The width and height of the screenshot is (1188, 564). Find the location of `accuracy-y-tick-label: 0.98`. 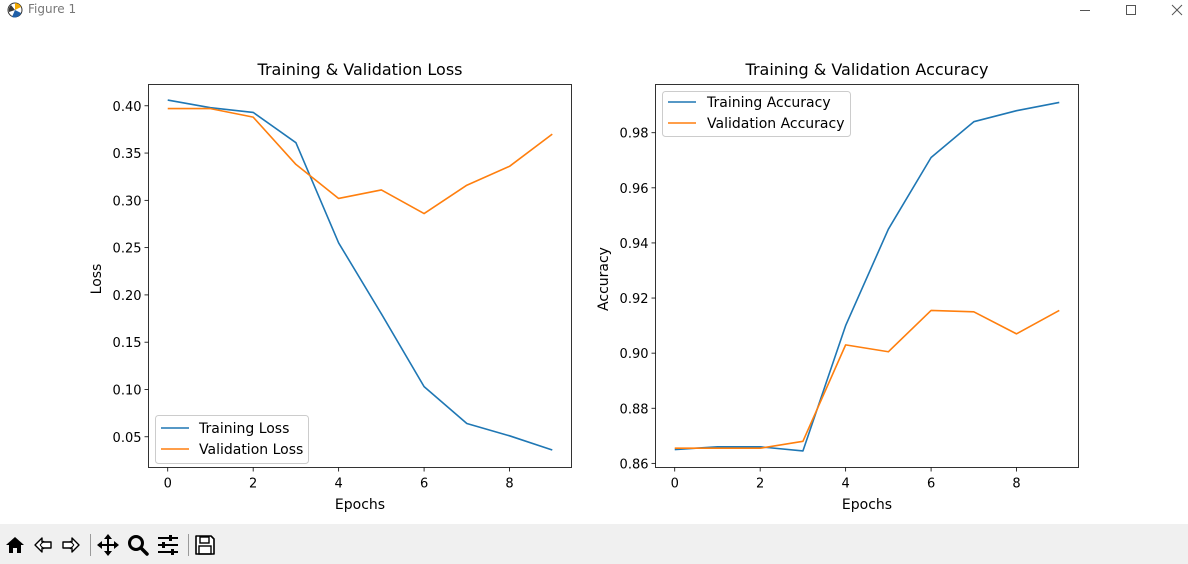

accuracy-y-tick-label: 0.98 is located at coordinates (634, 134).